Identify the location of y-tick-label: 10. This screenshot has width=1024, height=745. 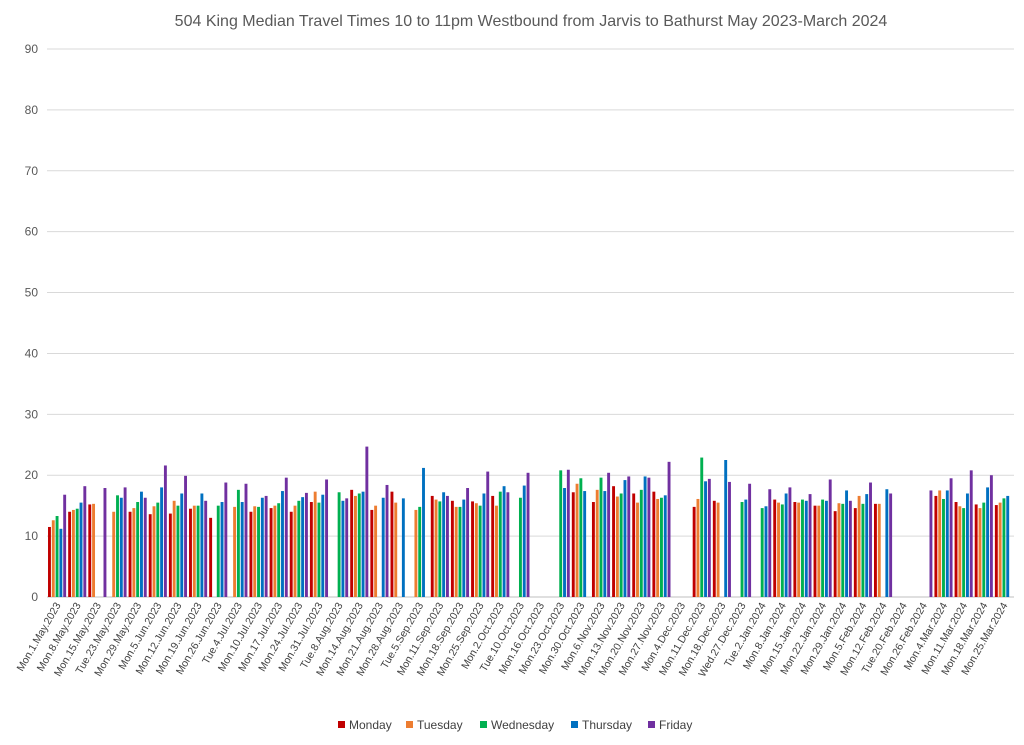
(32, 536).